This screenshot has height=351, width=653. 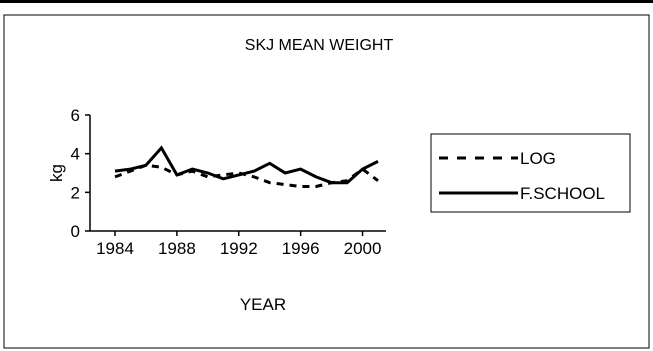 I want to click on x-tick-label: 1988, so click(x=177, y=248).